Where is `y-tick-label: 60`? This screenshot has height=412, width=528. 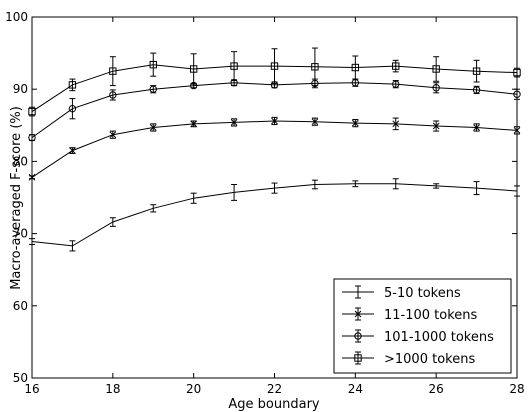 y-tick-label: 60 is located at coordinates (20, 306).